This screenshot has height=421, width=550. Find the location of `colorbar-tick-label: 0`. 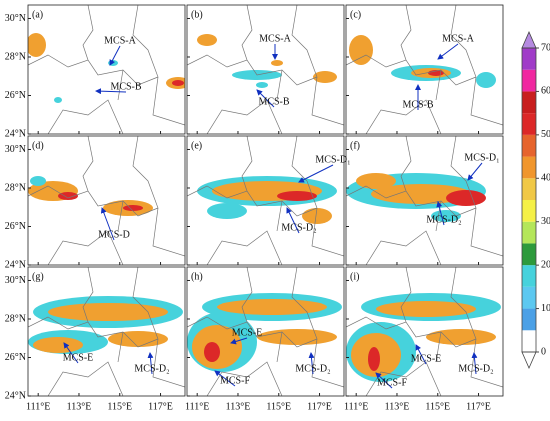

colorbar-tick-label: 0 is located at coordinates (543, 351).